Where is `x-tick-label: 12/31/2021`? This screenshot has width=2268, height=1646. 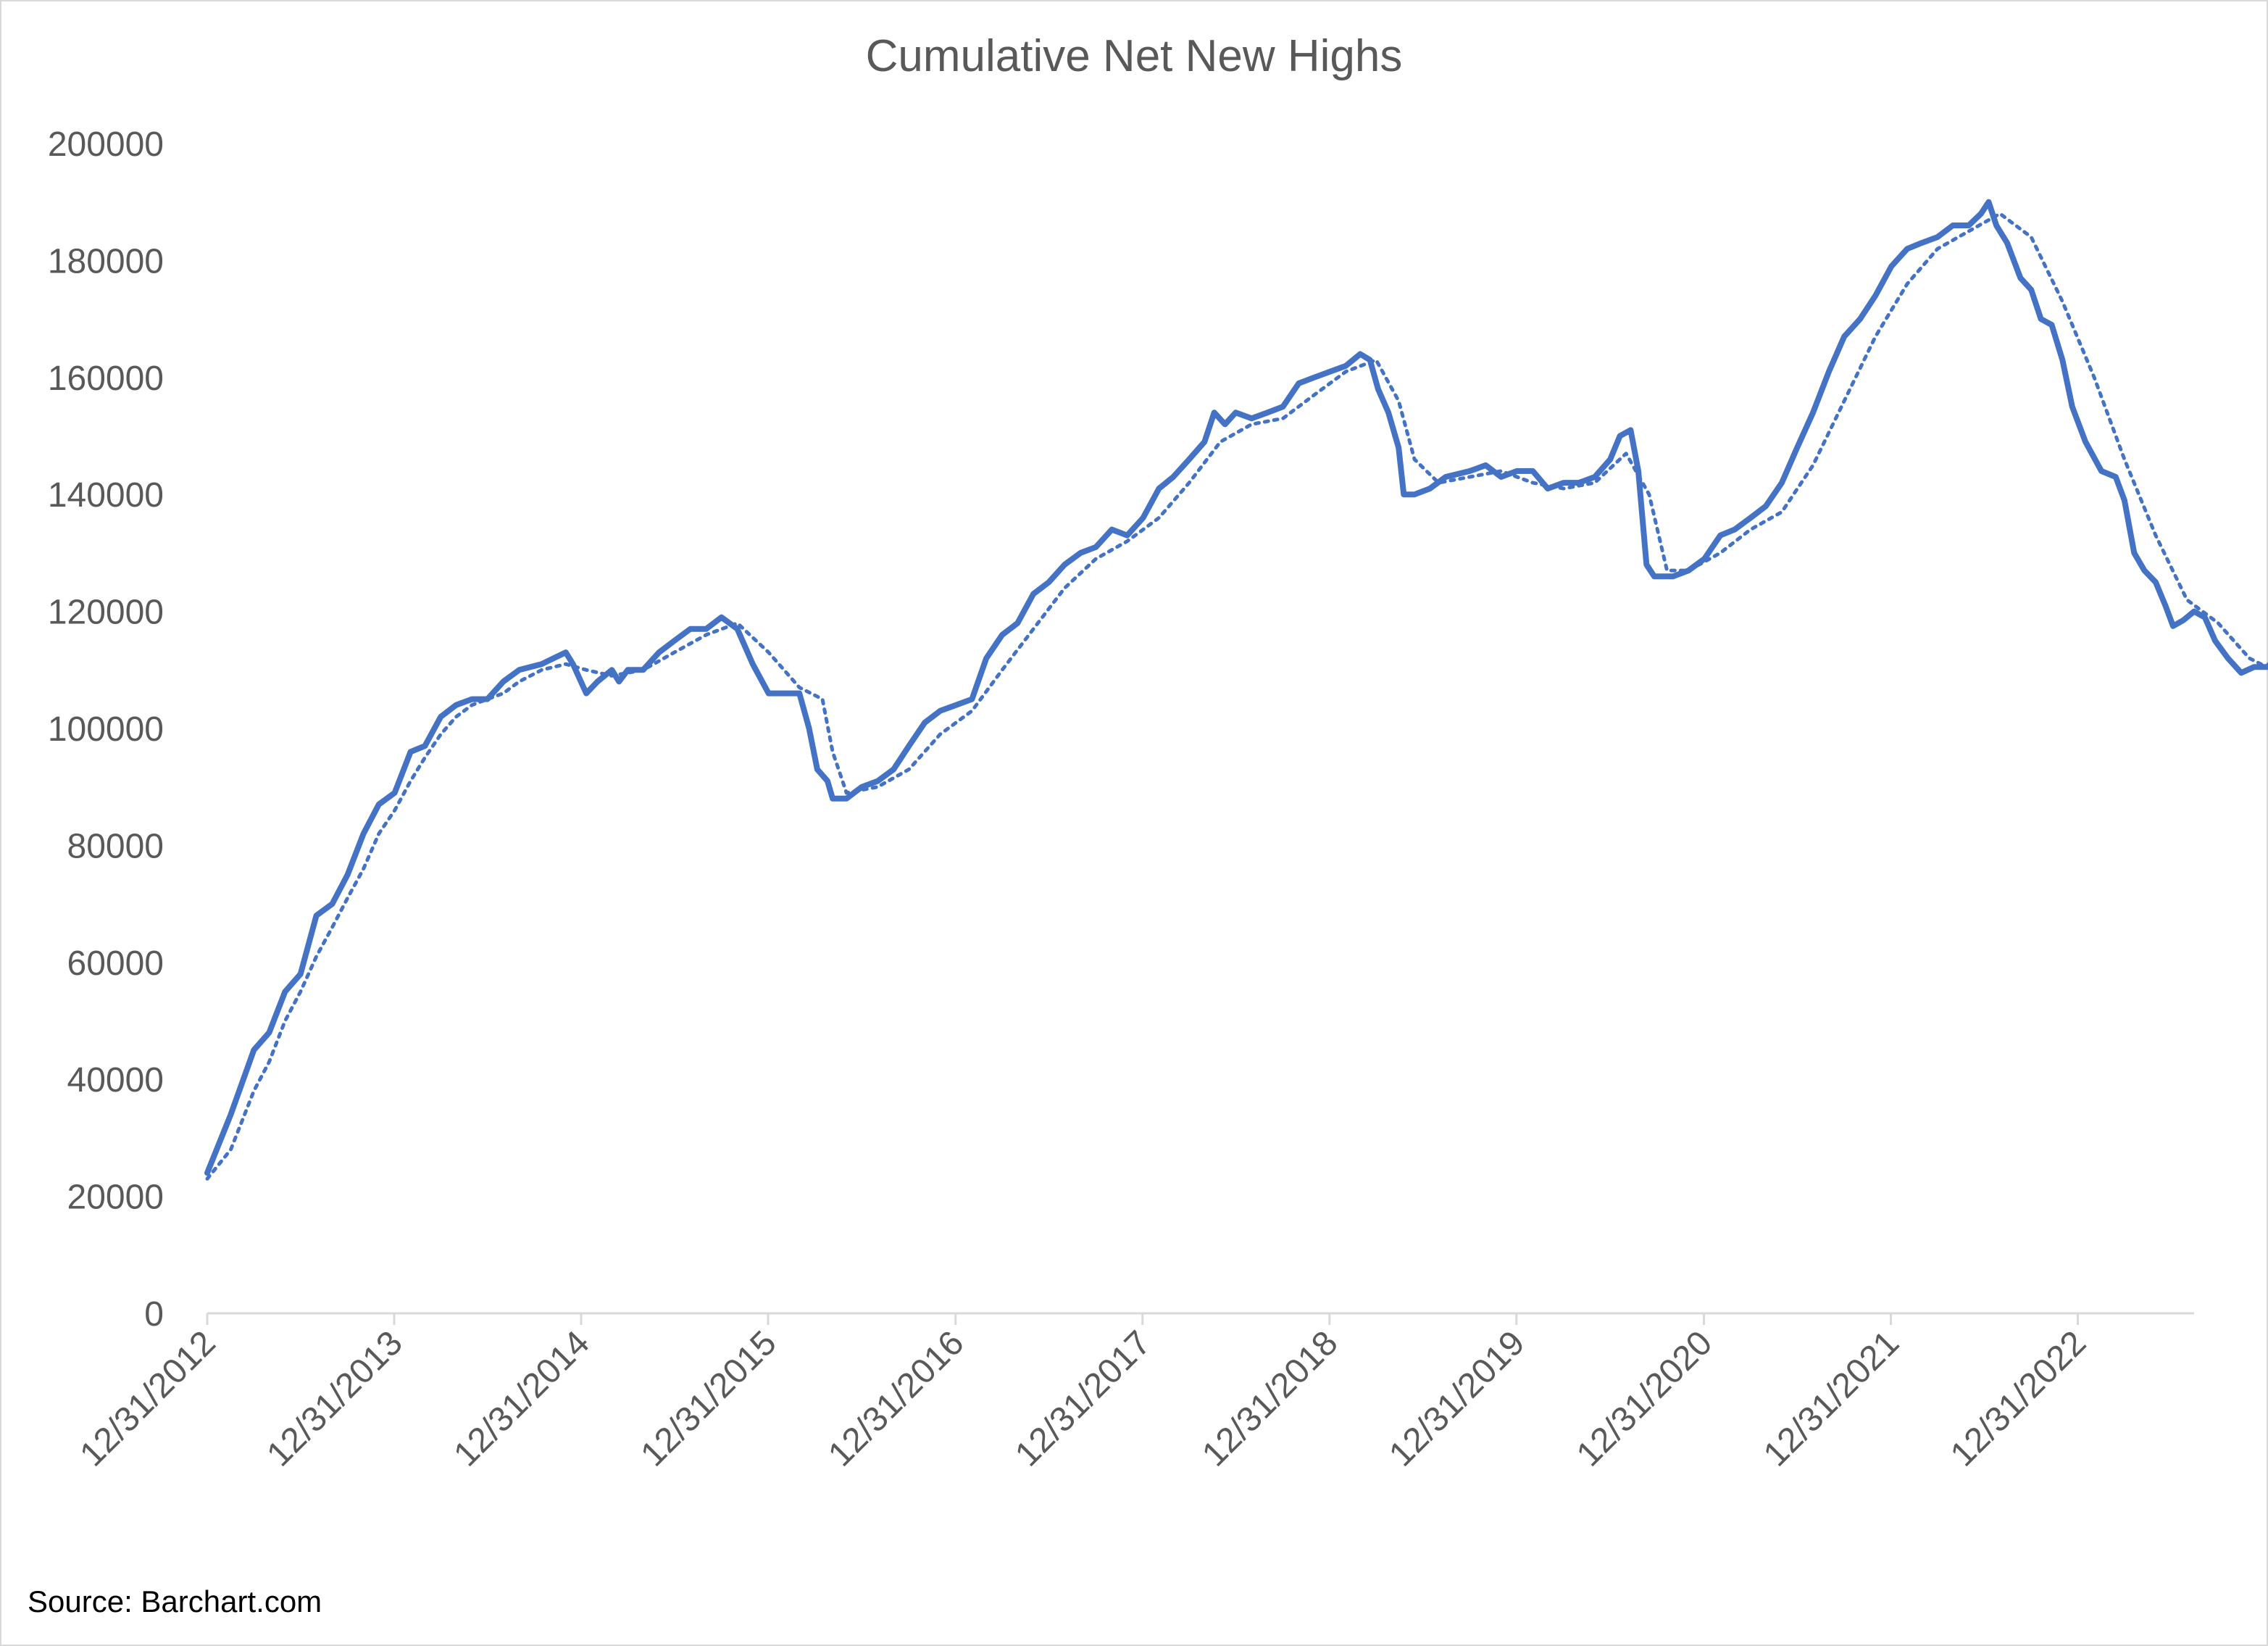 x-tick-label: 12/31/2021 is located at coordinates (1831, 1398).